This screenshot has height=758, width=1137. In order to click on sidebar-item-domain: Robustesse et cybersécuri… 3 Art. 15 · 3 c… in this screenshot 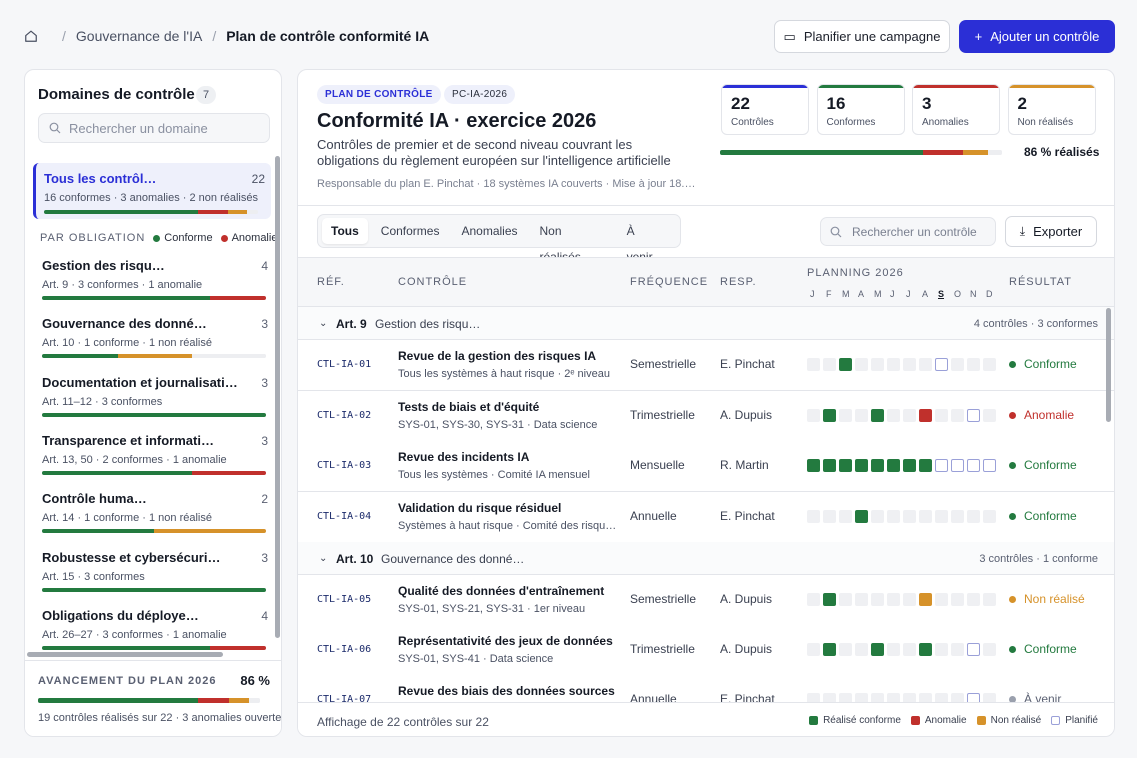, I will do `click(155, 579)`.